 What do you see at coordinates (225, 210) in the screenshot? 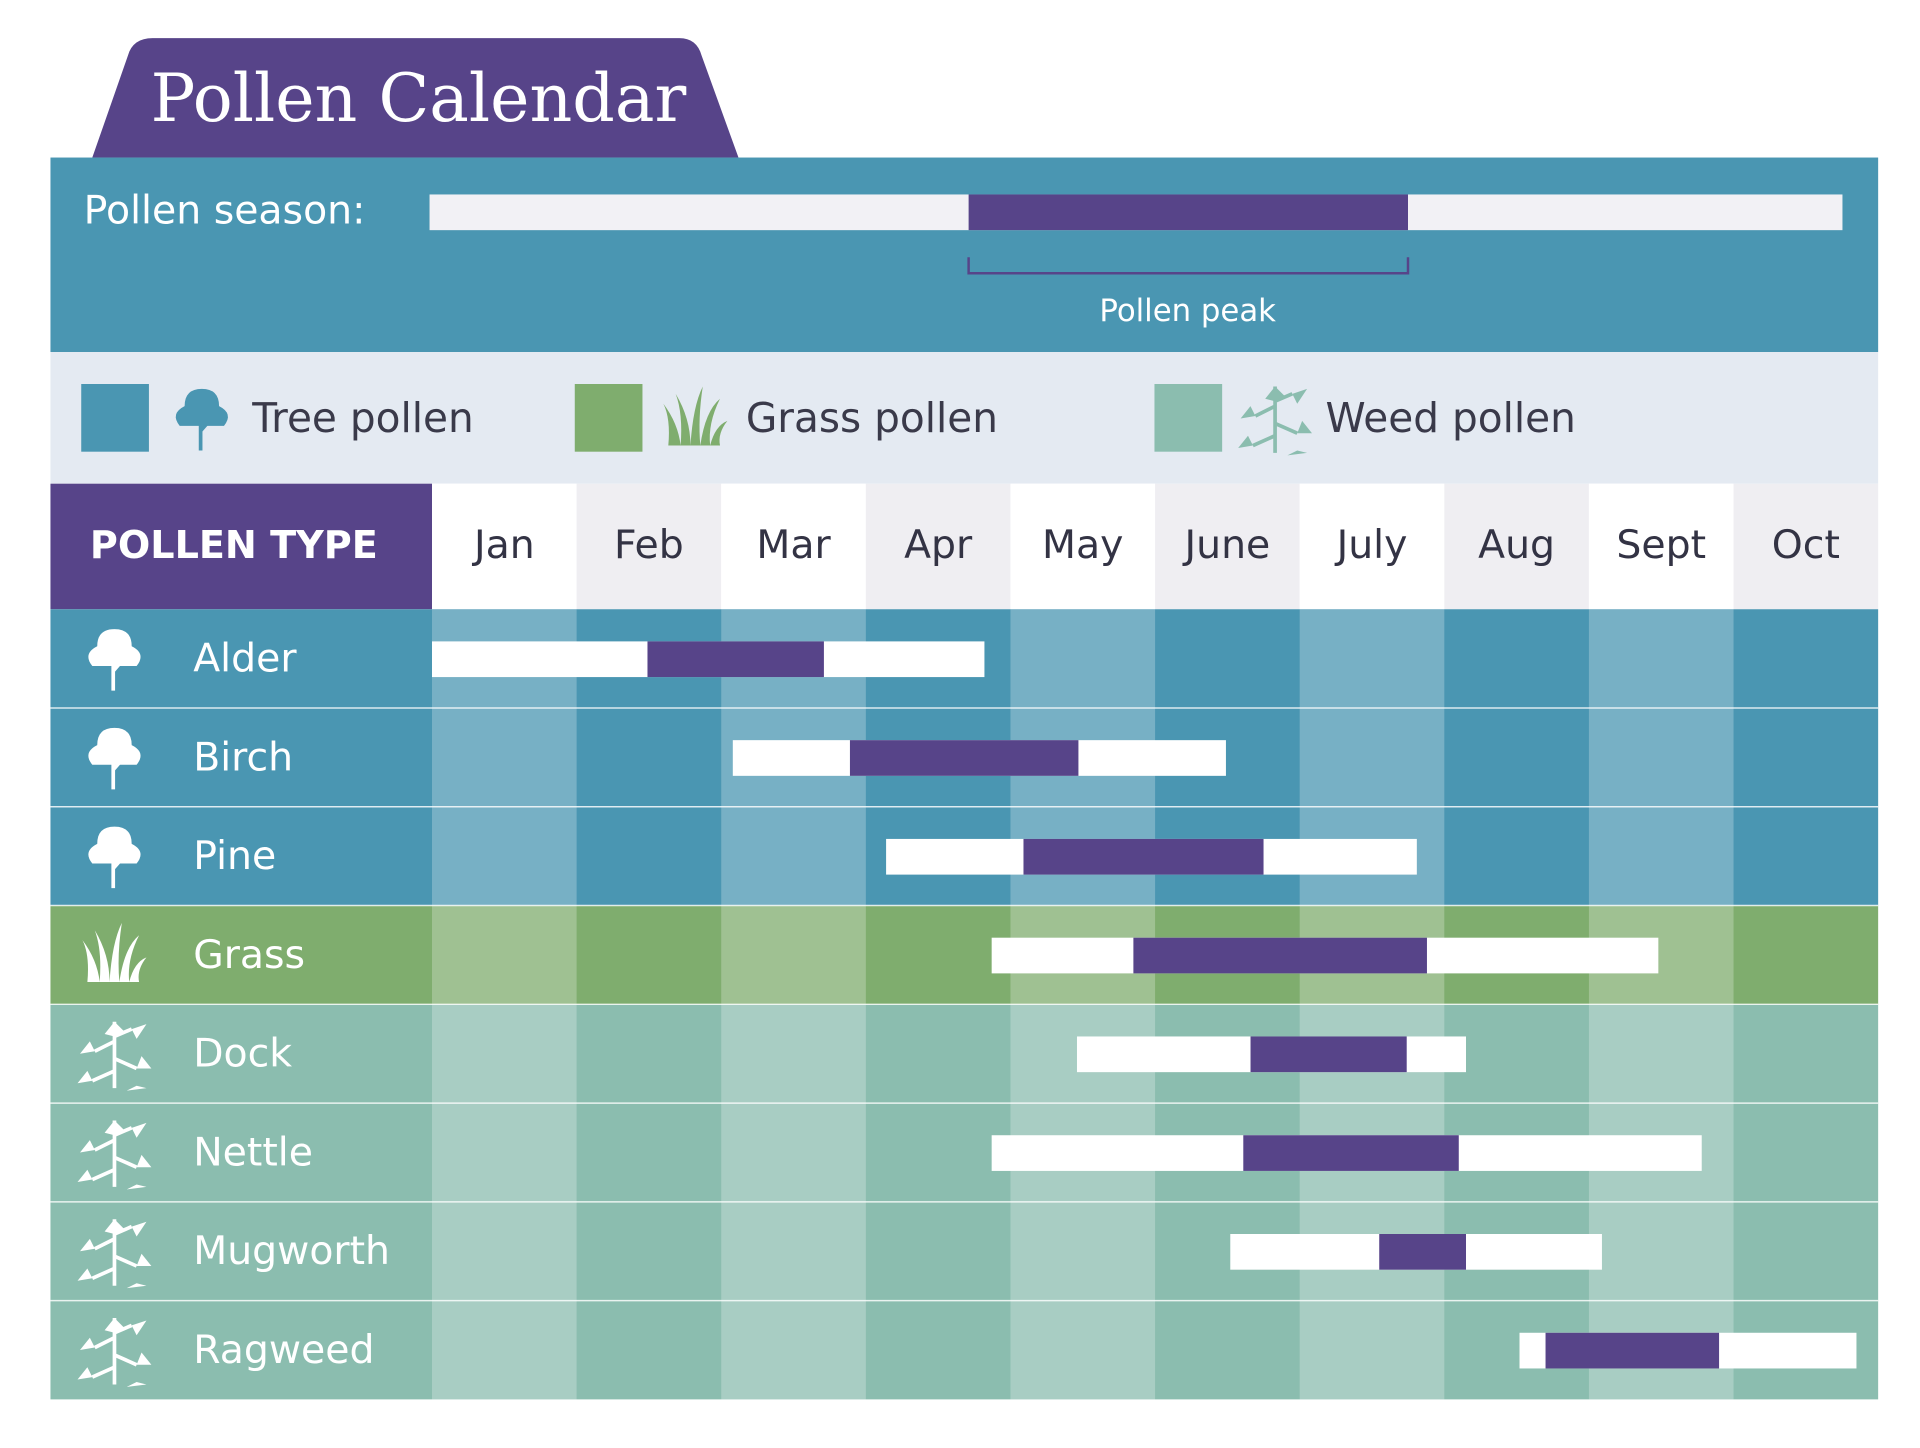
I see `season-label: Pollen season:` at bounding box center [225, 210].